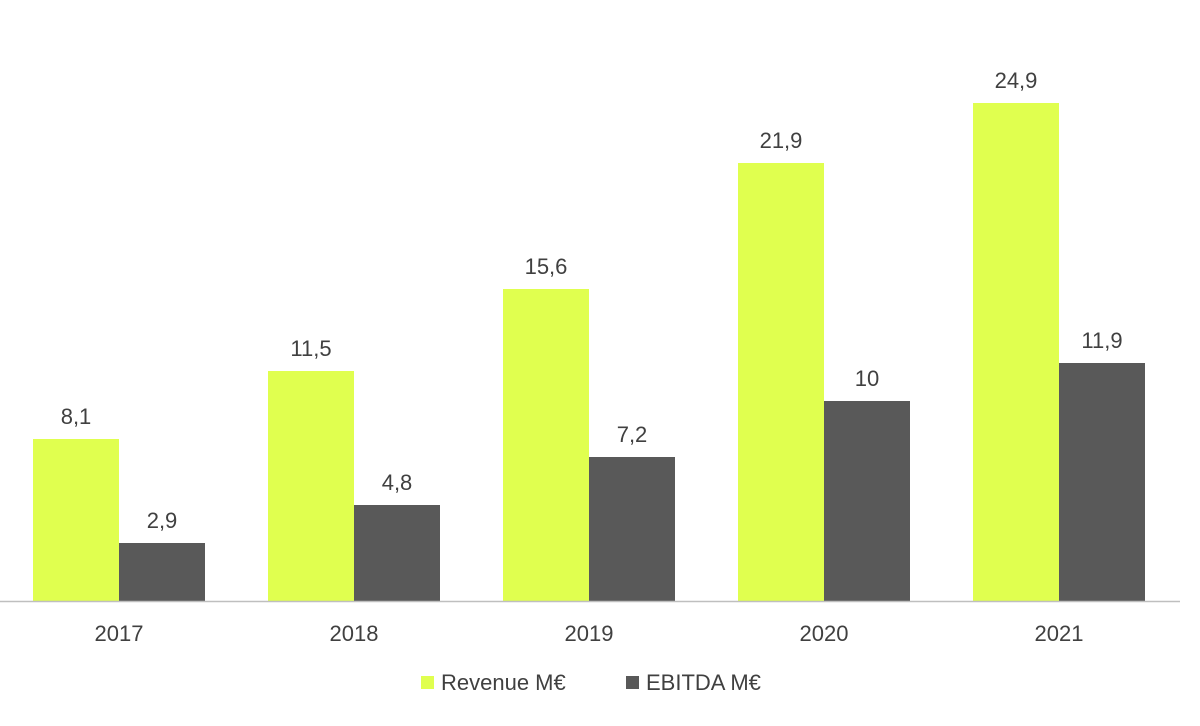  I want to click on bar-revenue-2020, so click(781, 382).